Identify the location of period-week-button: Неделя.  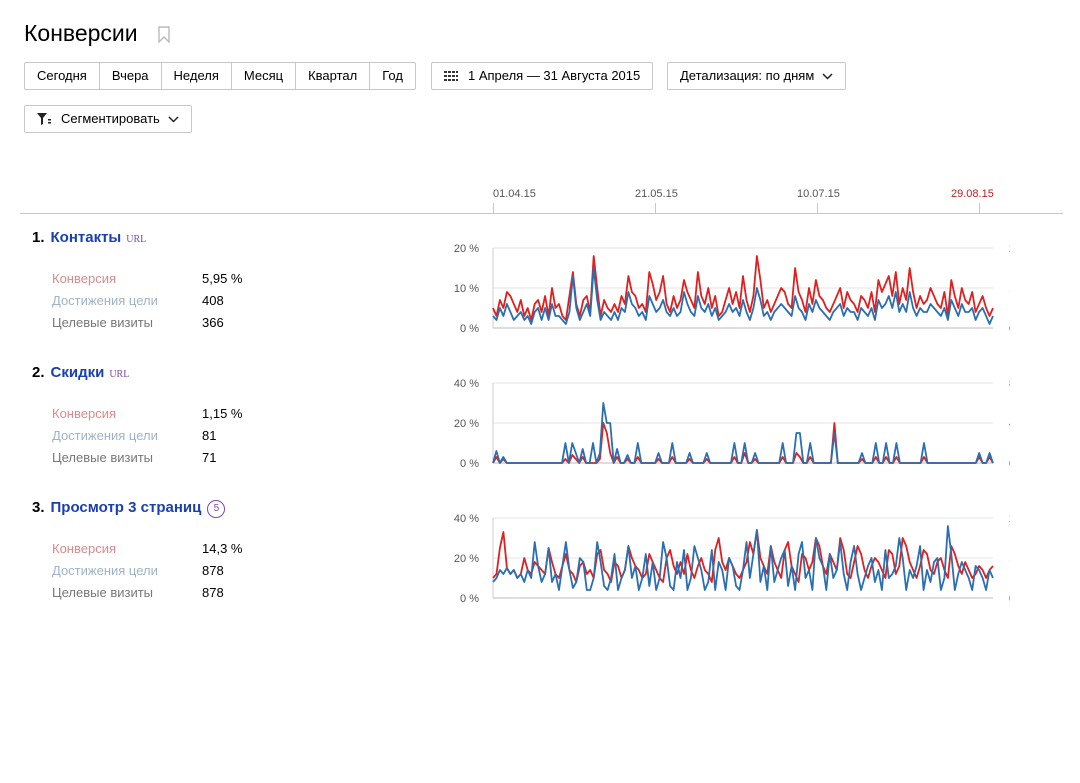
(195, 76).